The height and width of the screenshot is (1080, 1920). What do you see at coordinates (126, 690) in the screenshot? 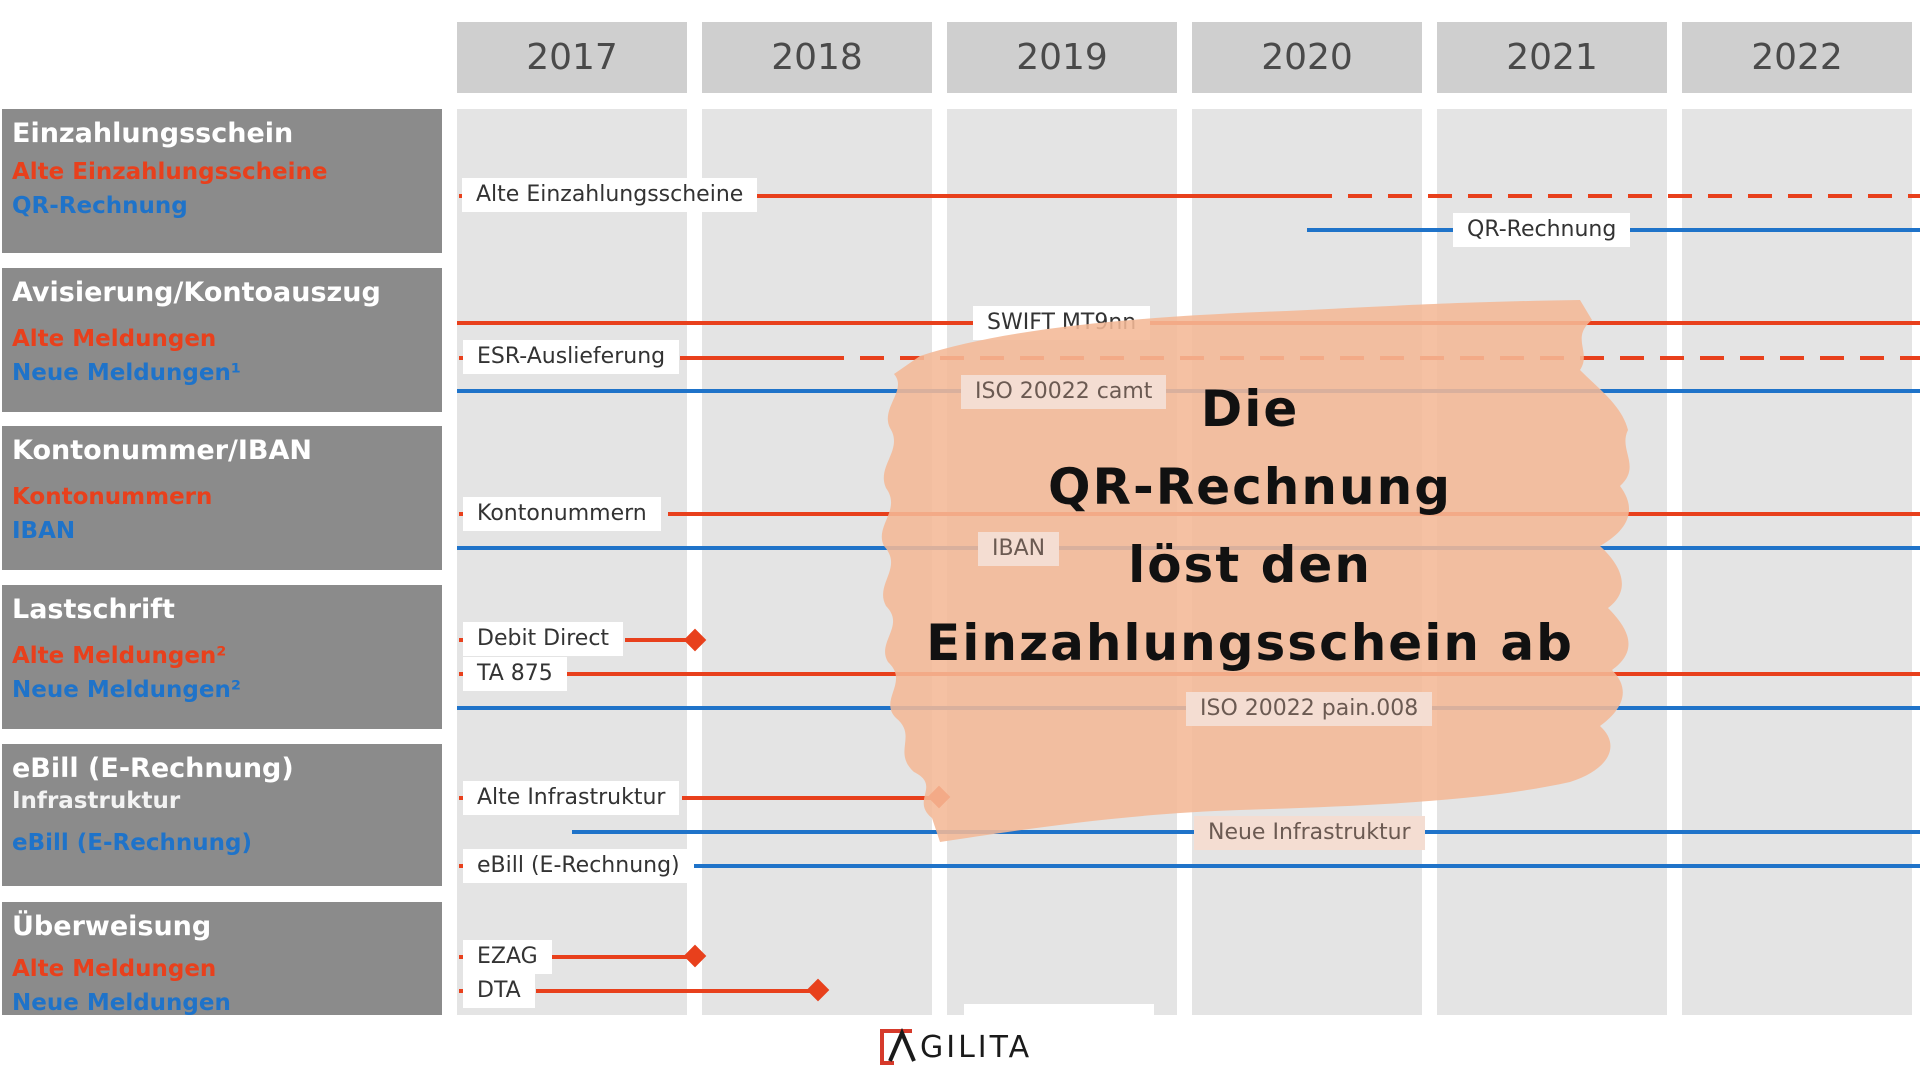
I see `legend-new: Neue Meldungen²` at bounding box center [126, 690].